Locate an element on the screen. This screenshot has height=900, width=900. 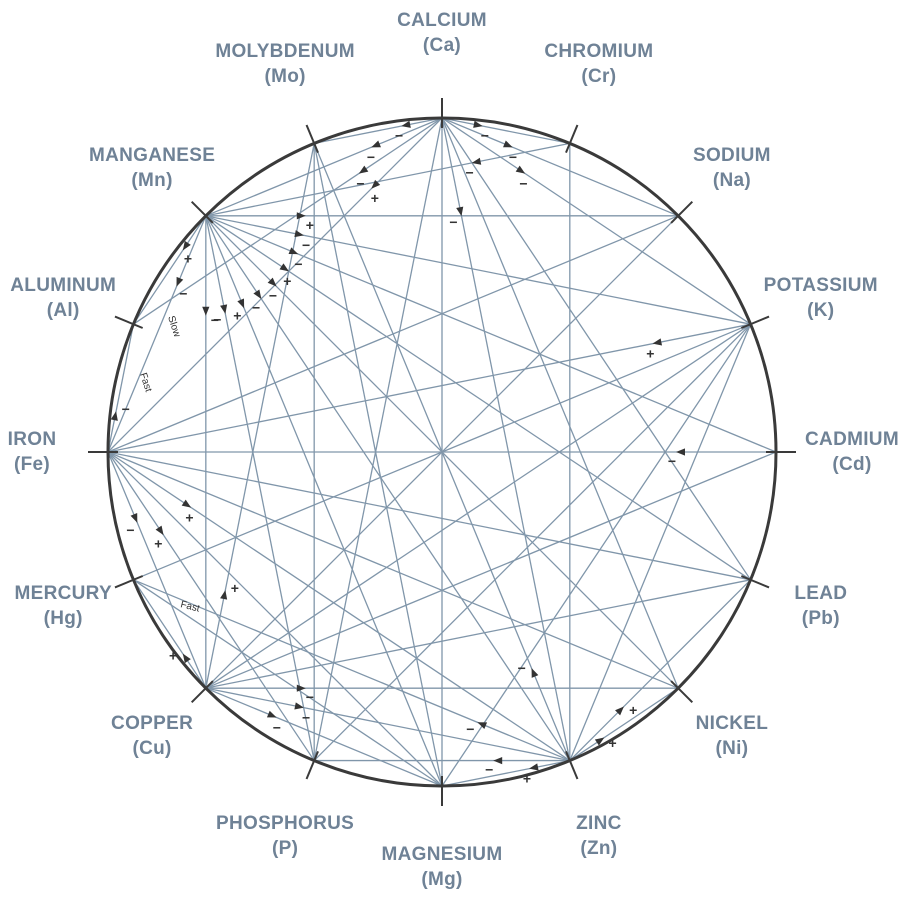
element-name: MANGANESE is located at coordinates (152, 155).